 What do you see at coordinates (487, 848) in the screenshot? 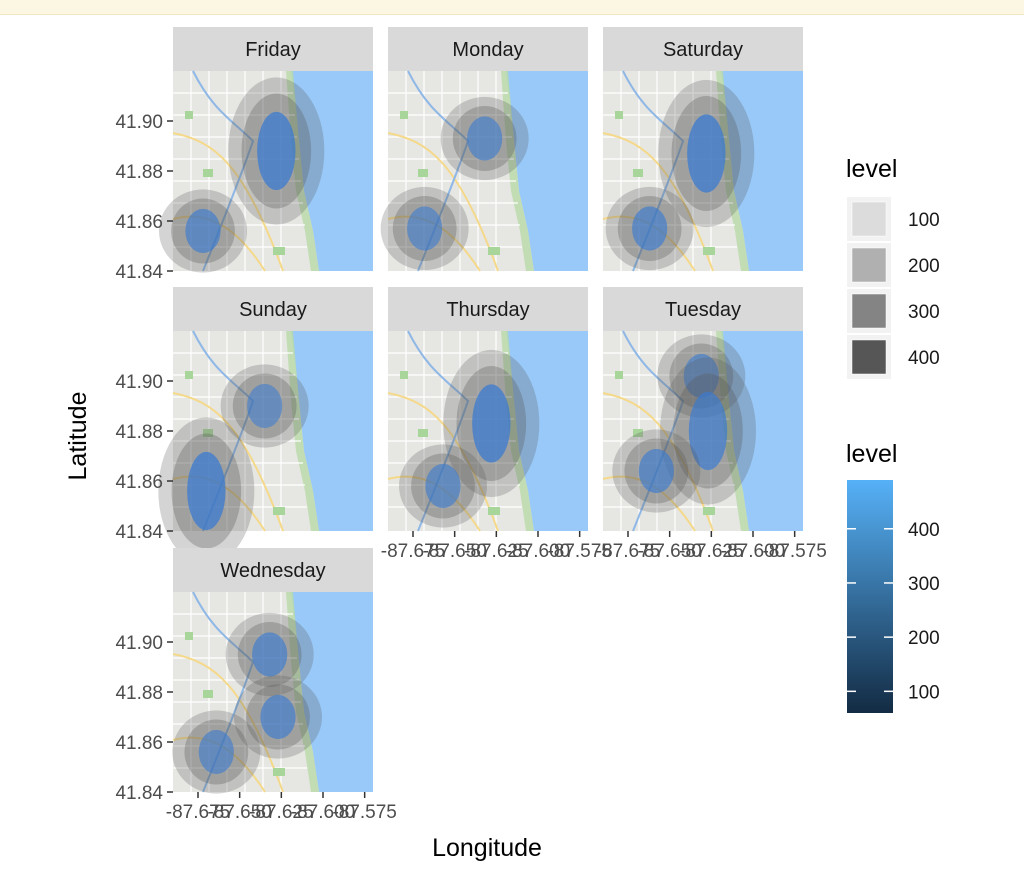
I see `x-axis-title: Longitude` at bounding box center [487, 848].